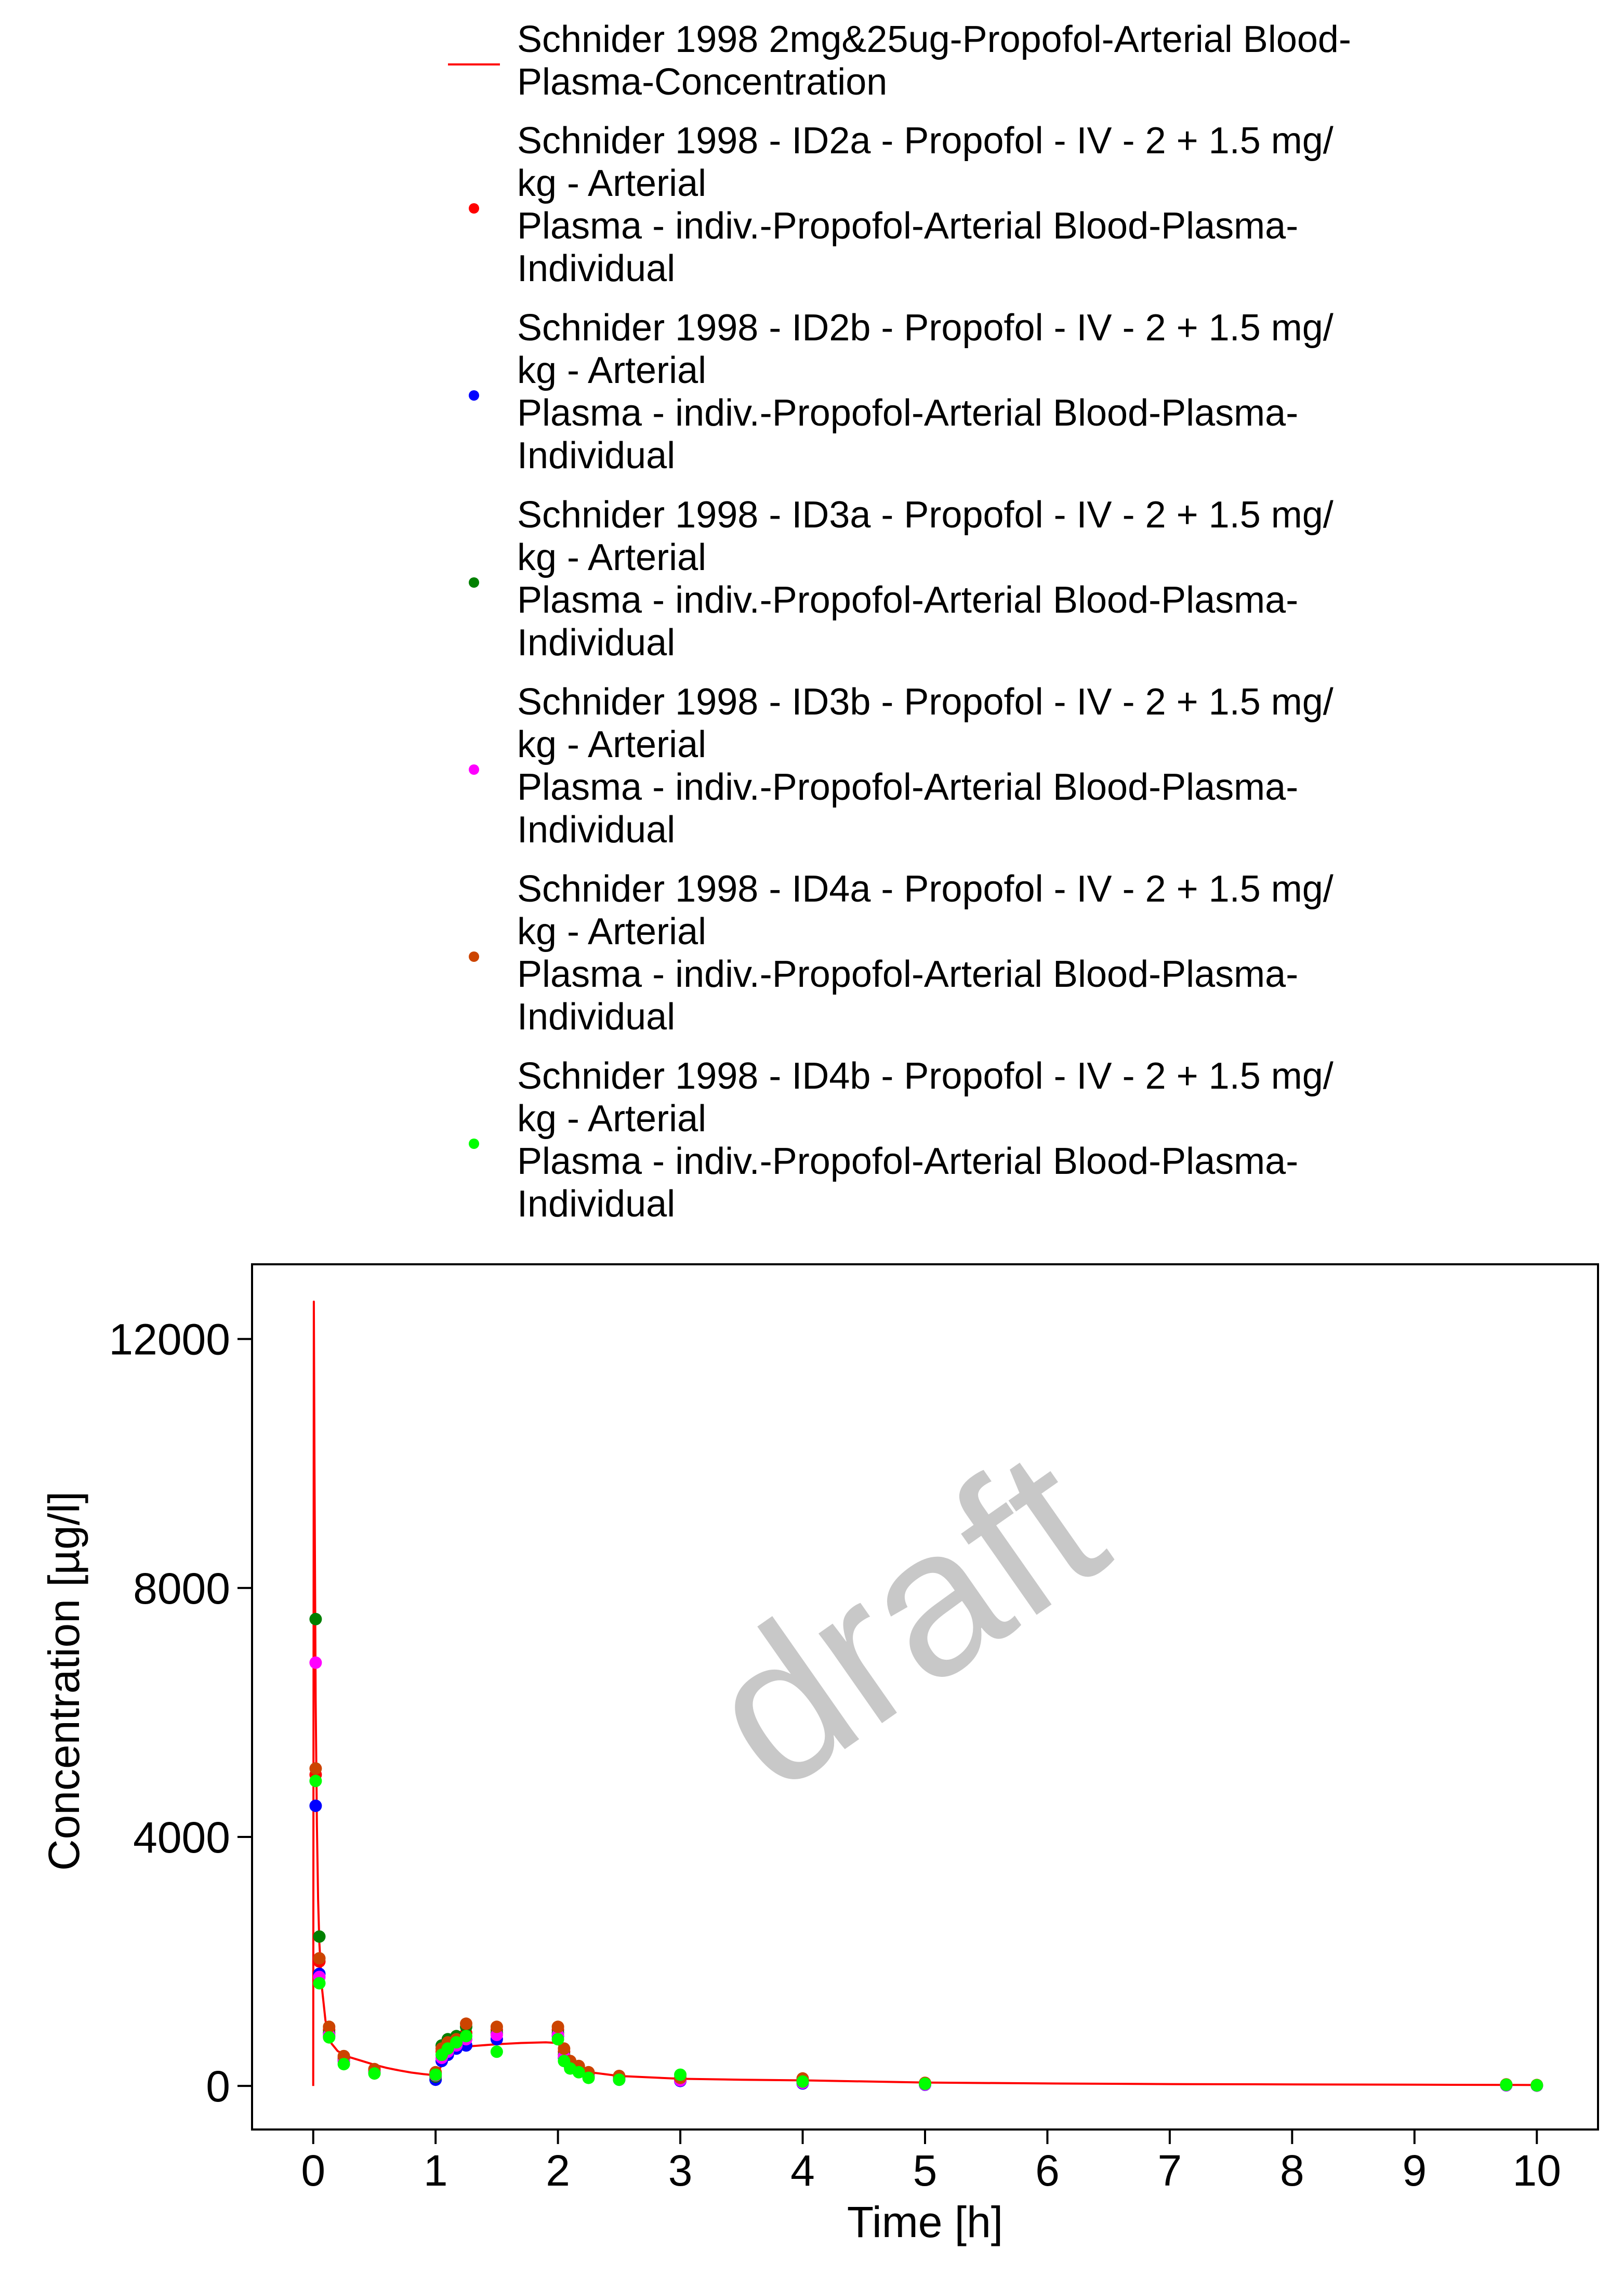  Describe the element at coordinates (64, 1681) in the screenshot. I see `y-axis-title: Concentration [µg/l]` at that location.